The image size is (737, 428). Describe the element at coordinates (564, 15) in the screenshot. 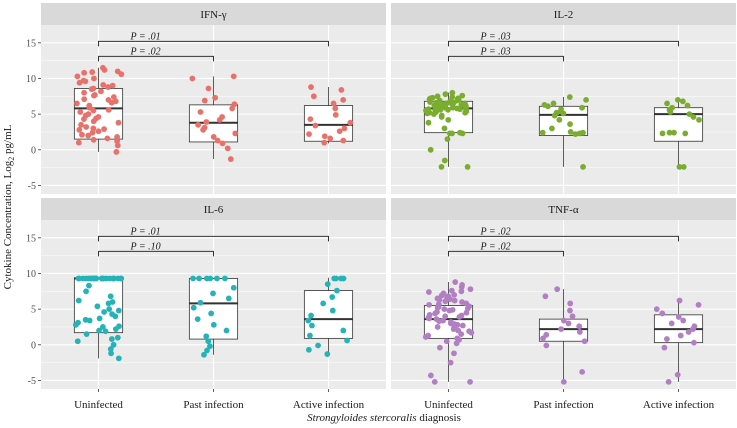

I see `panel-title: IL-2` at that location.